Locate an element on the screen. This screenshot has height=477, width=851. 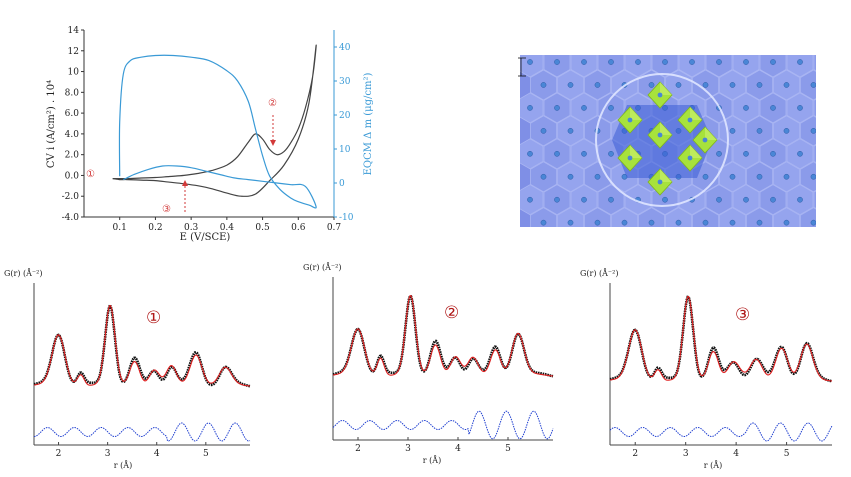
cv-x-label: E (V/SCE) is located at coordinates (205, 237).